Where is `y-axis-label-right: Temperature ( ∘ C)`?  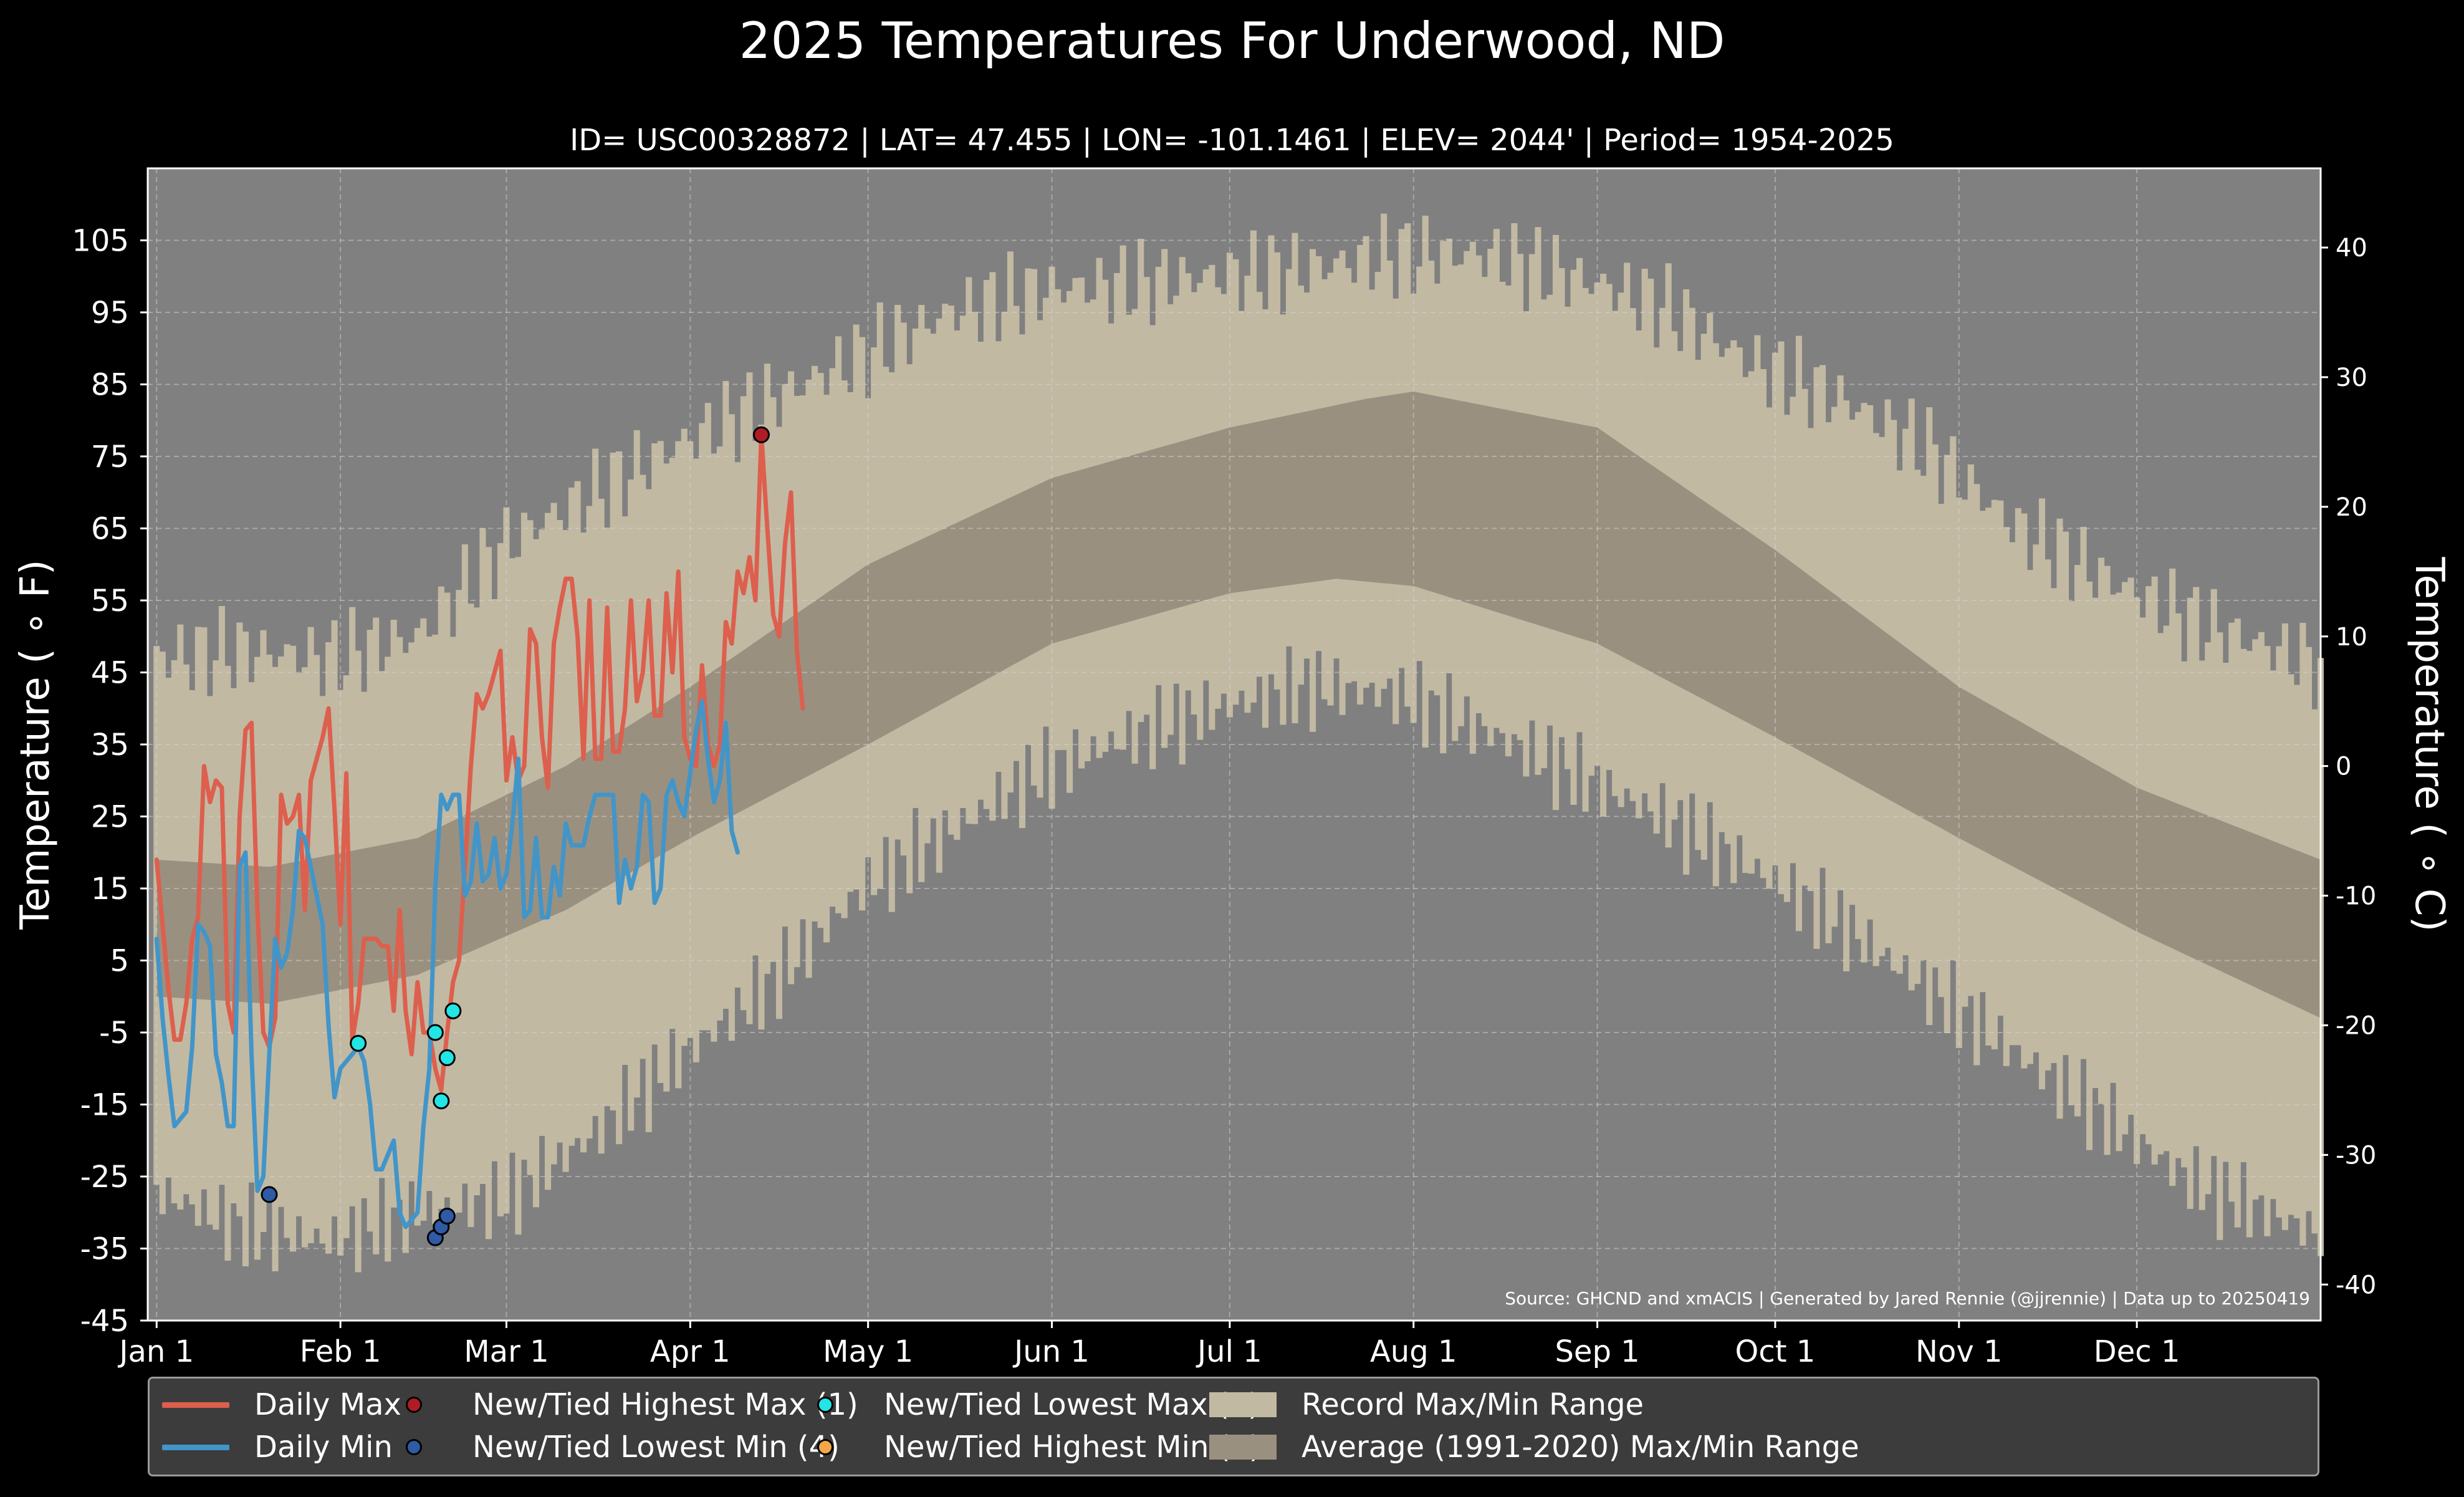
y-axis-label-right: Temperature ( ∘ C) is located at coordinates (2429, 743).